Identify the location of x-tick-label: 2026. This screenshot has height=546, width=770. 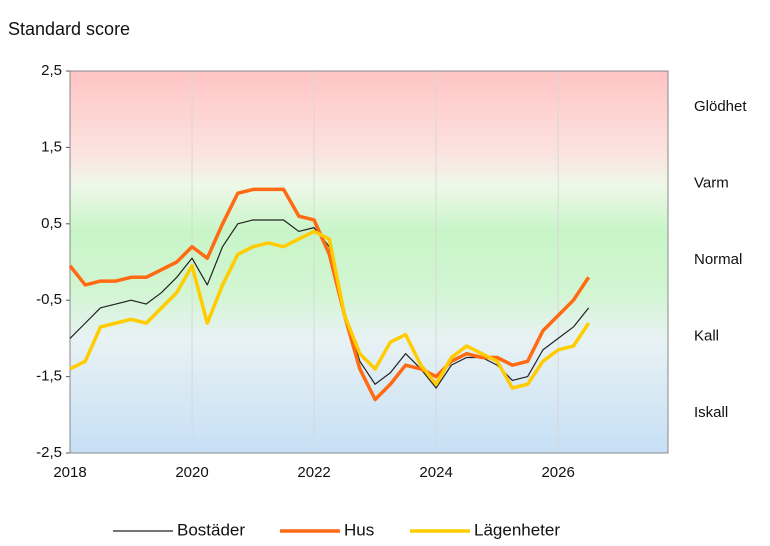
(557, 472).